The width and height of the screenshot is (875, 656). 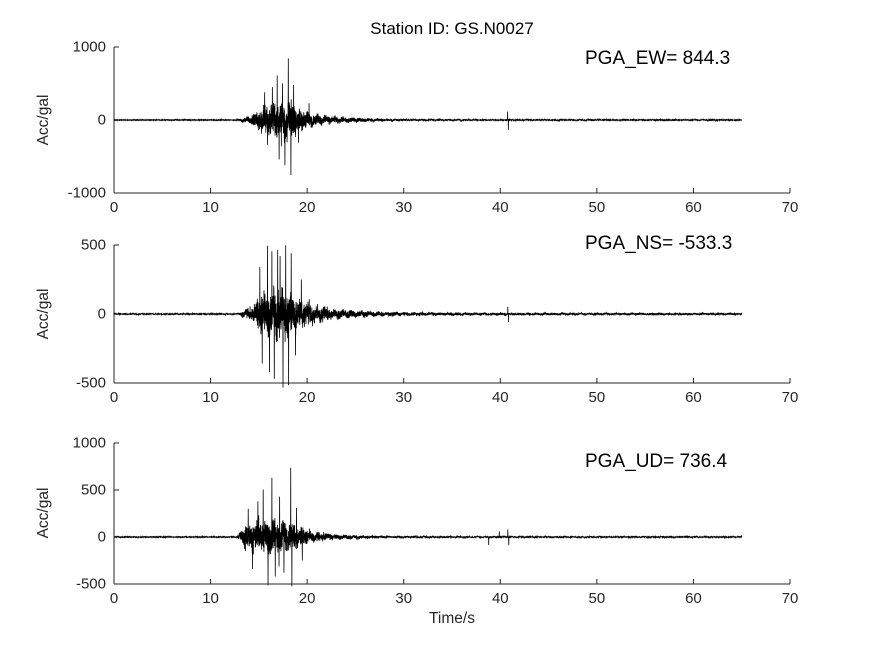 I want to click on y-tick-label: -1000, so click(x=86, y=193).